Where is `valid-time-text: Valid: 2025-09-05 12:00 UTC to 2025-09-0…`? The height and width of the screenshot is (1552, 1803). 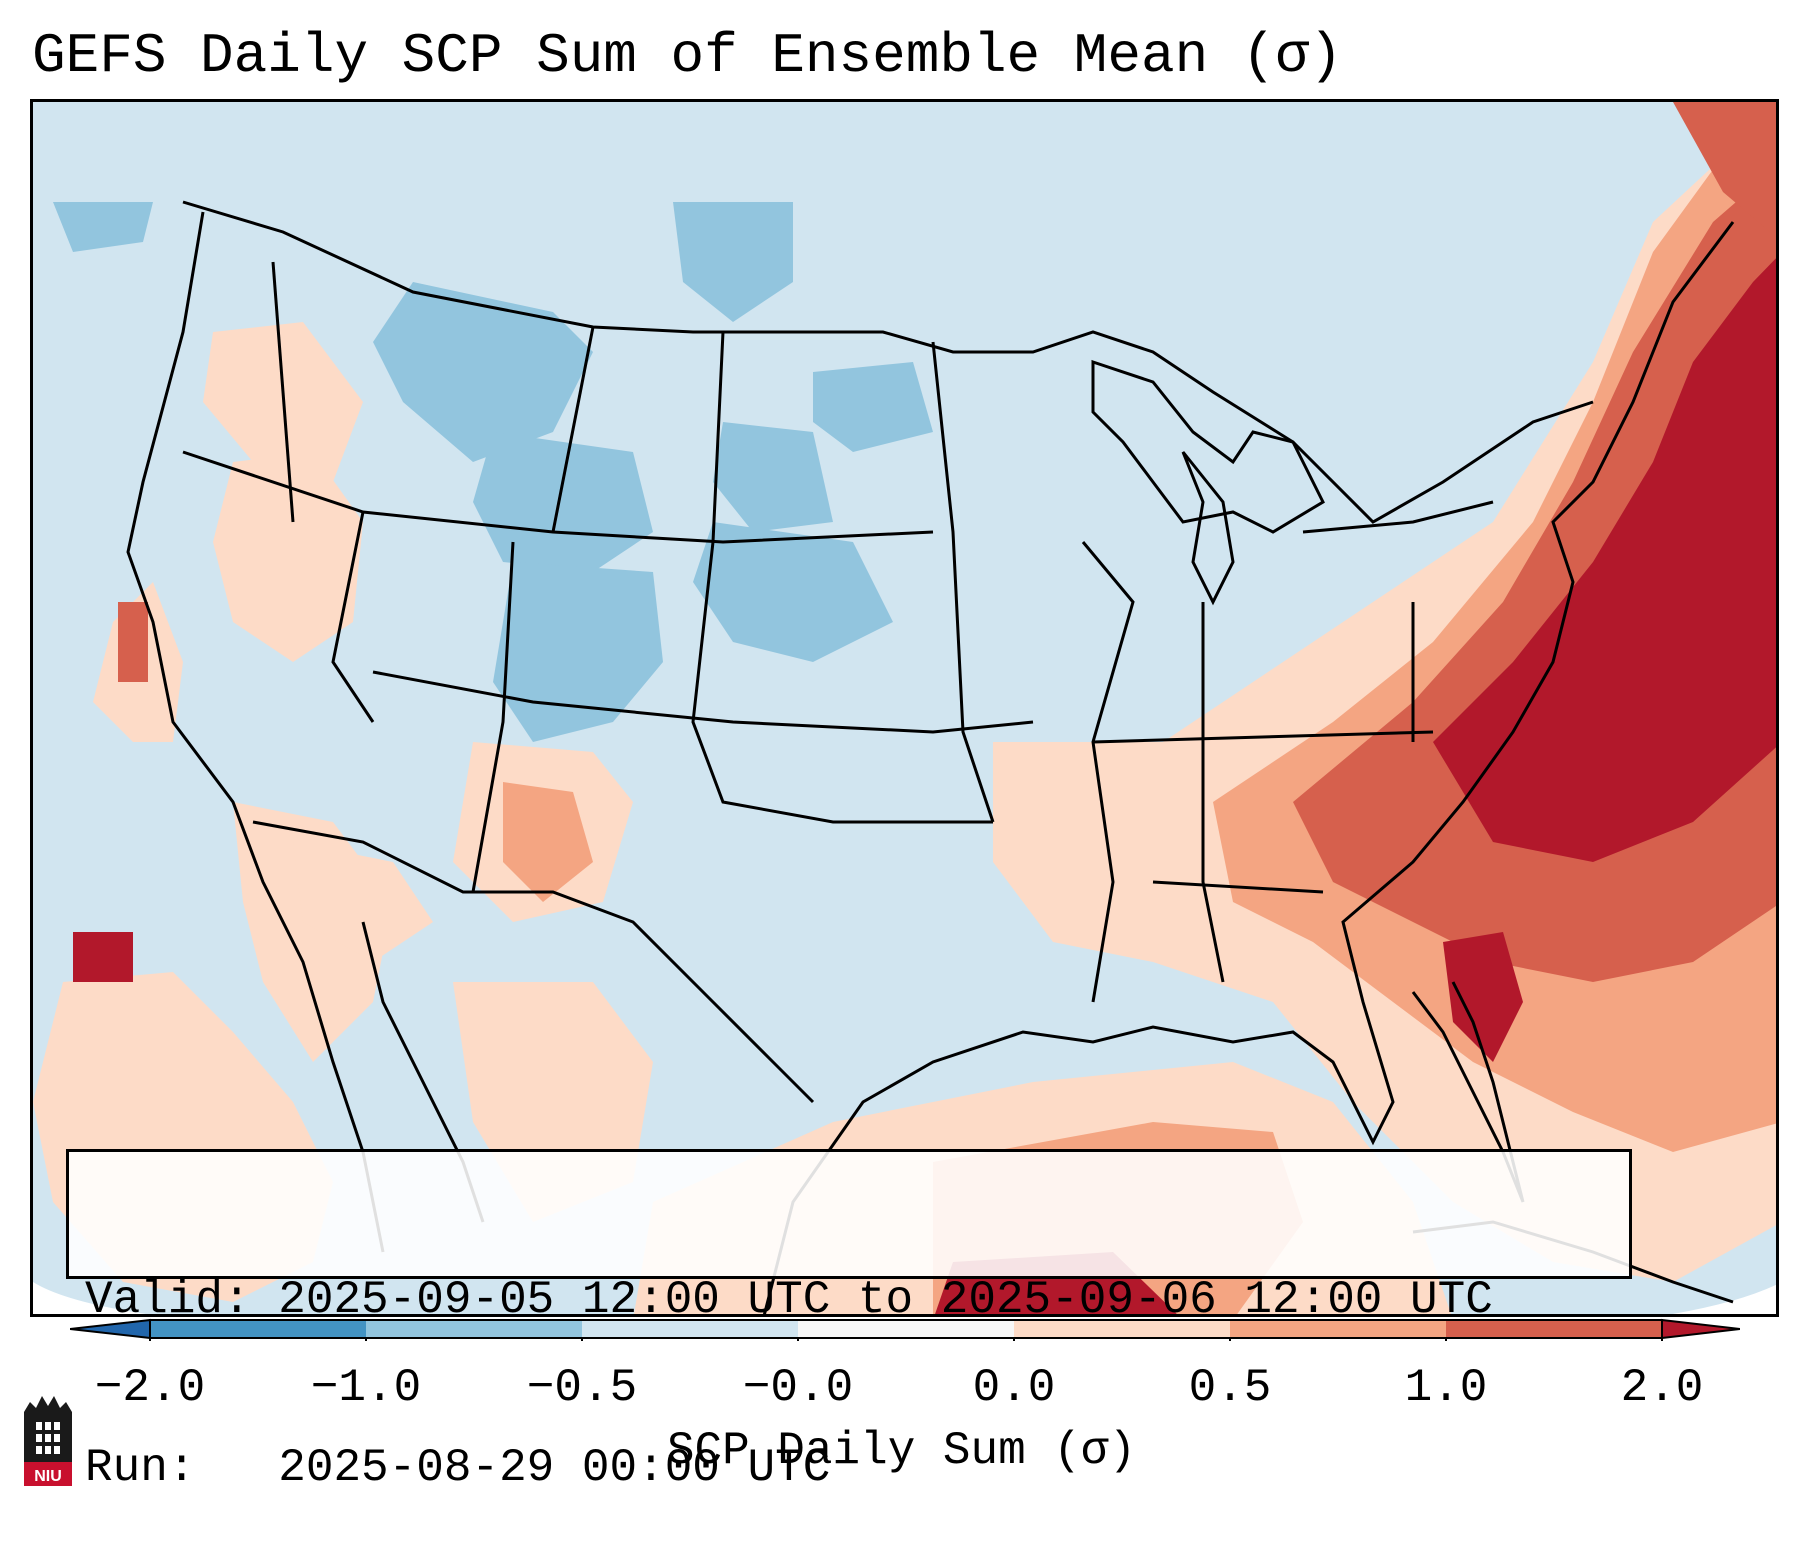
valid-time-text: Valid: 2025-09-05 12:00 UTC to 2025-09-0… is located at coordinates (789, 1300).